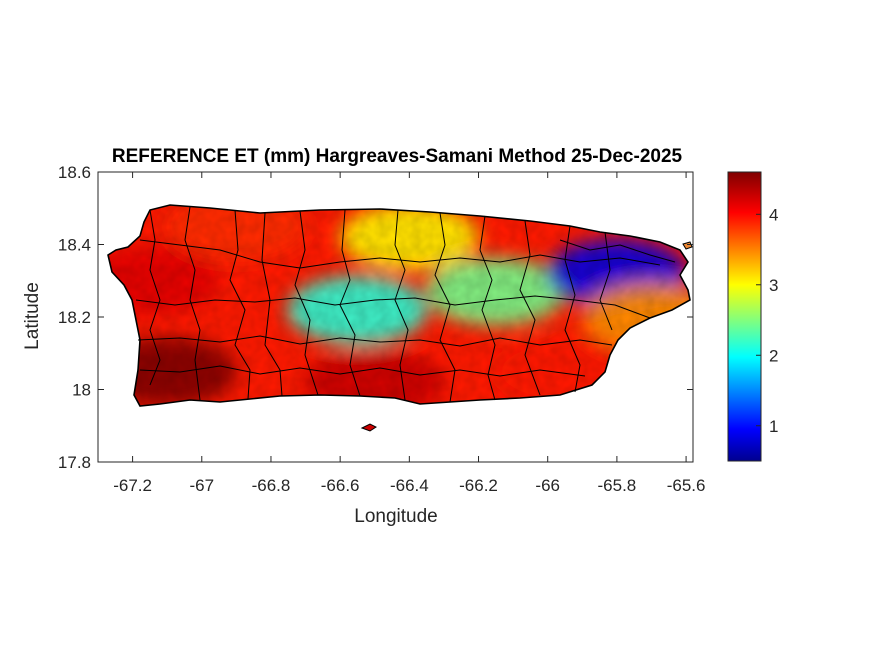 The width and height of the screenshot is (875, 656). I want to click on colorbar-tick-label: 2, so click(773, 355).